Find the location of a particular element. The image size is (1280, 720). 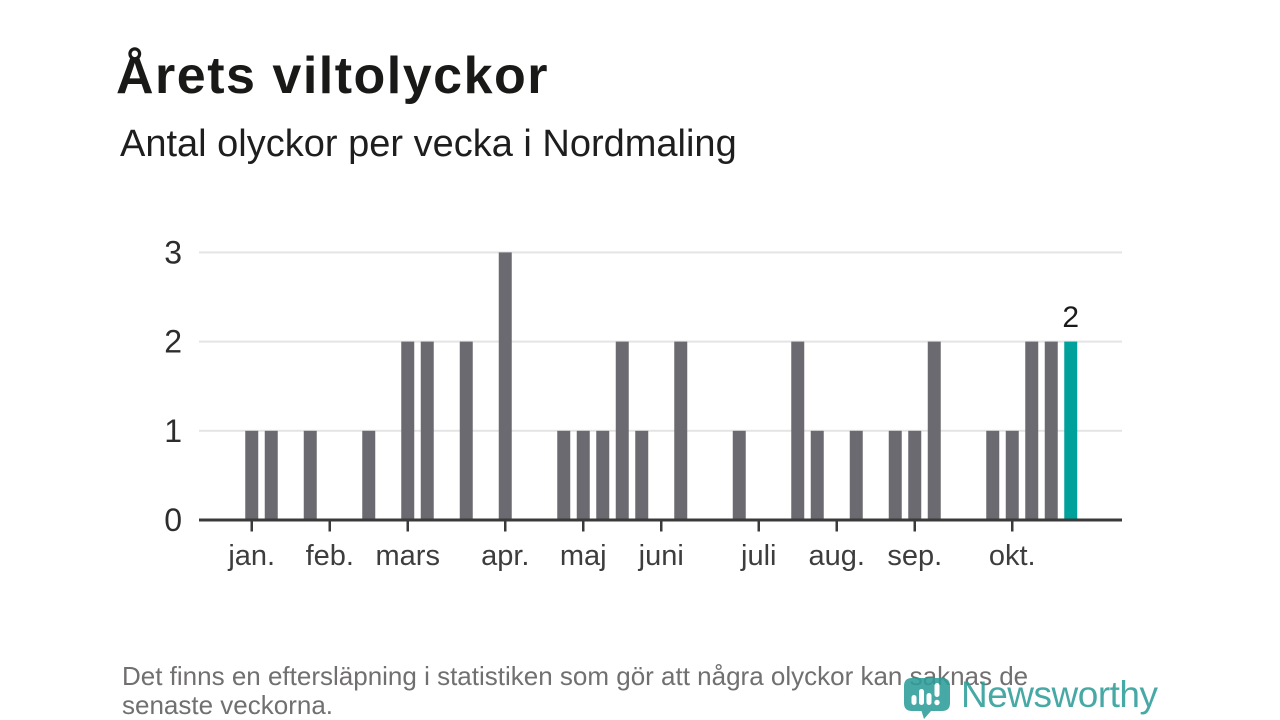

newsworthy-logo: Newsworthy is located at coordinates (1030, 696).